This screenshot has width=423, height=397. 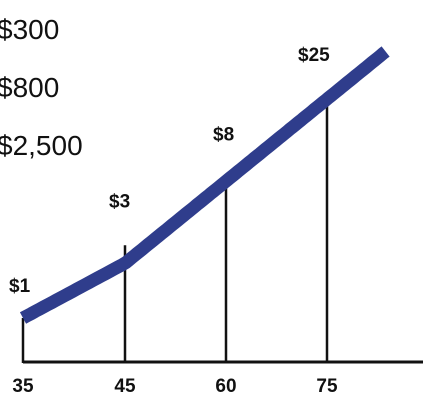 I want to click on x-tick-label-45: 45, so click(x=125, y=386).